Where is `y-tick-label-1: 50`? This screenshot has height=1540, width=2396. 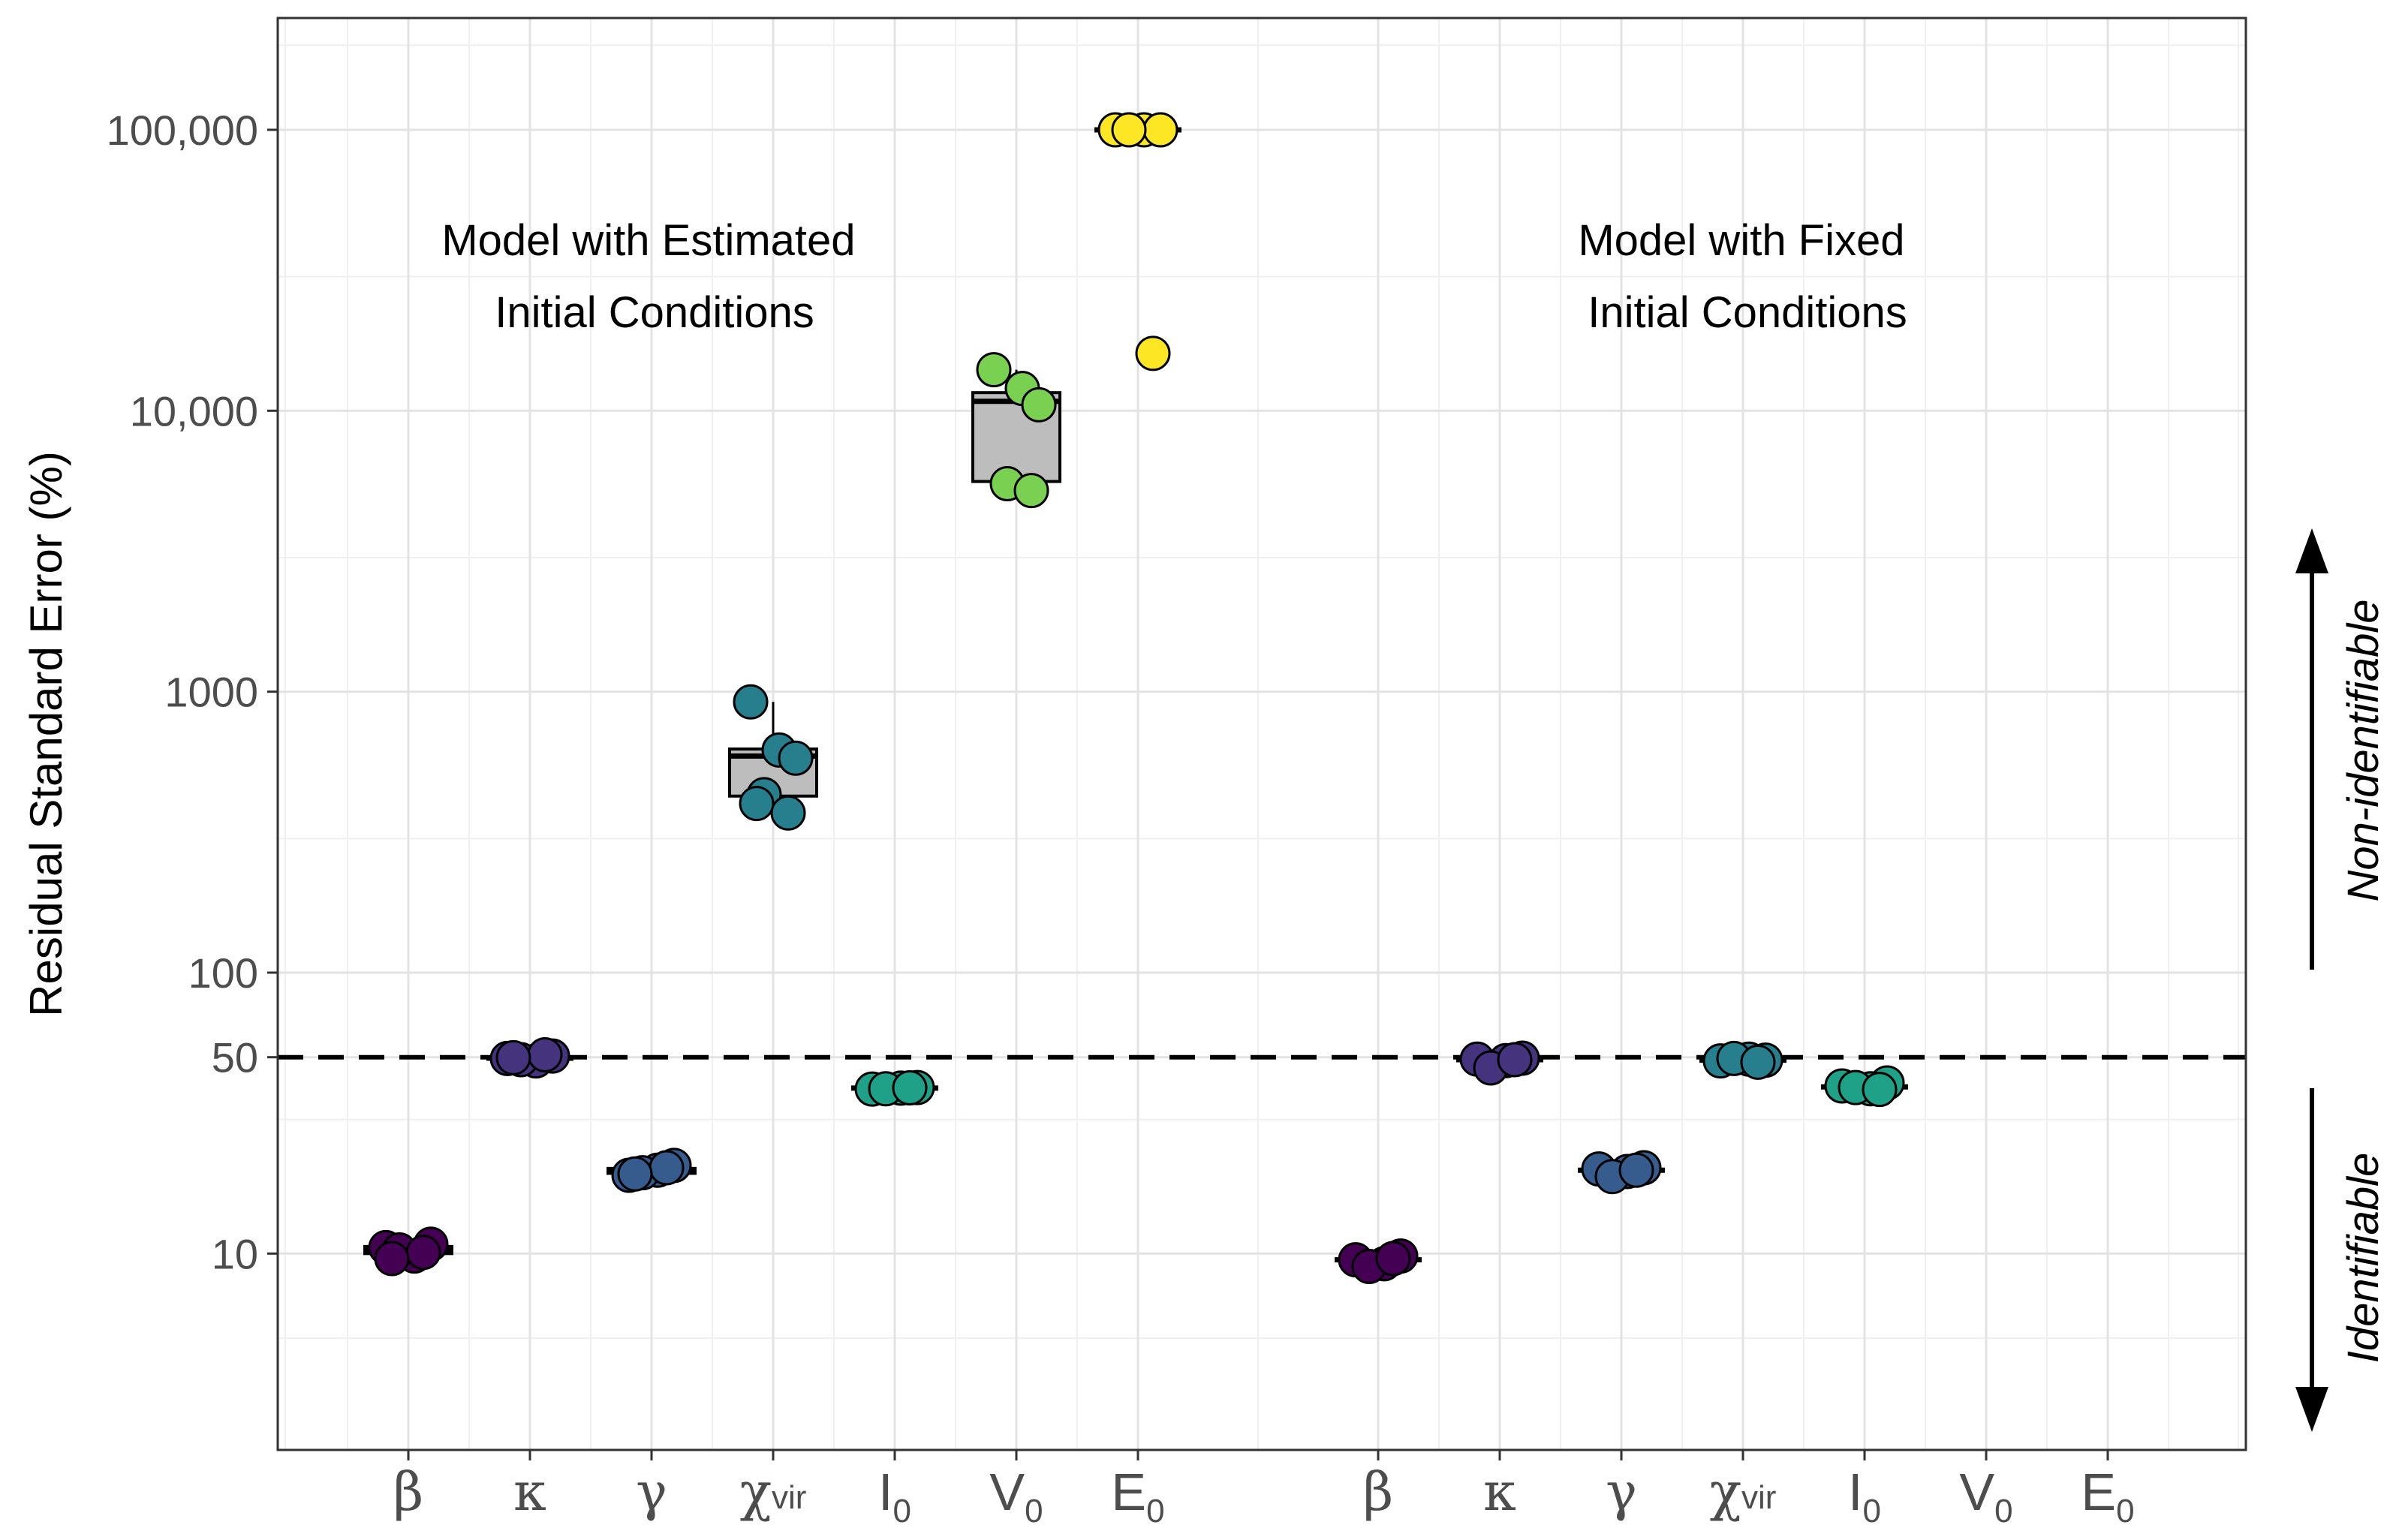
y-tick-label-1: 50 is located at coordinates (235, 1057).